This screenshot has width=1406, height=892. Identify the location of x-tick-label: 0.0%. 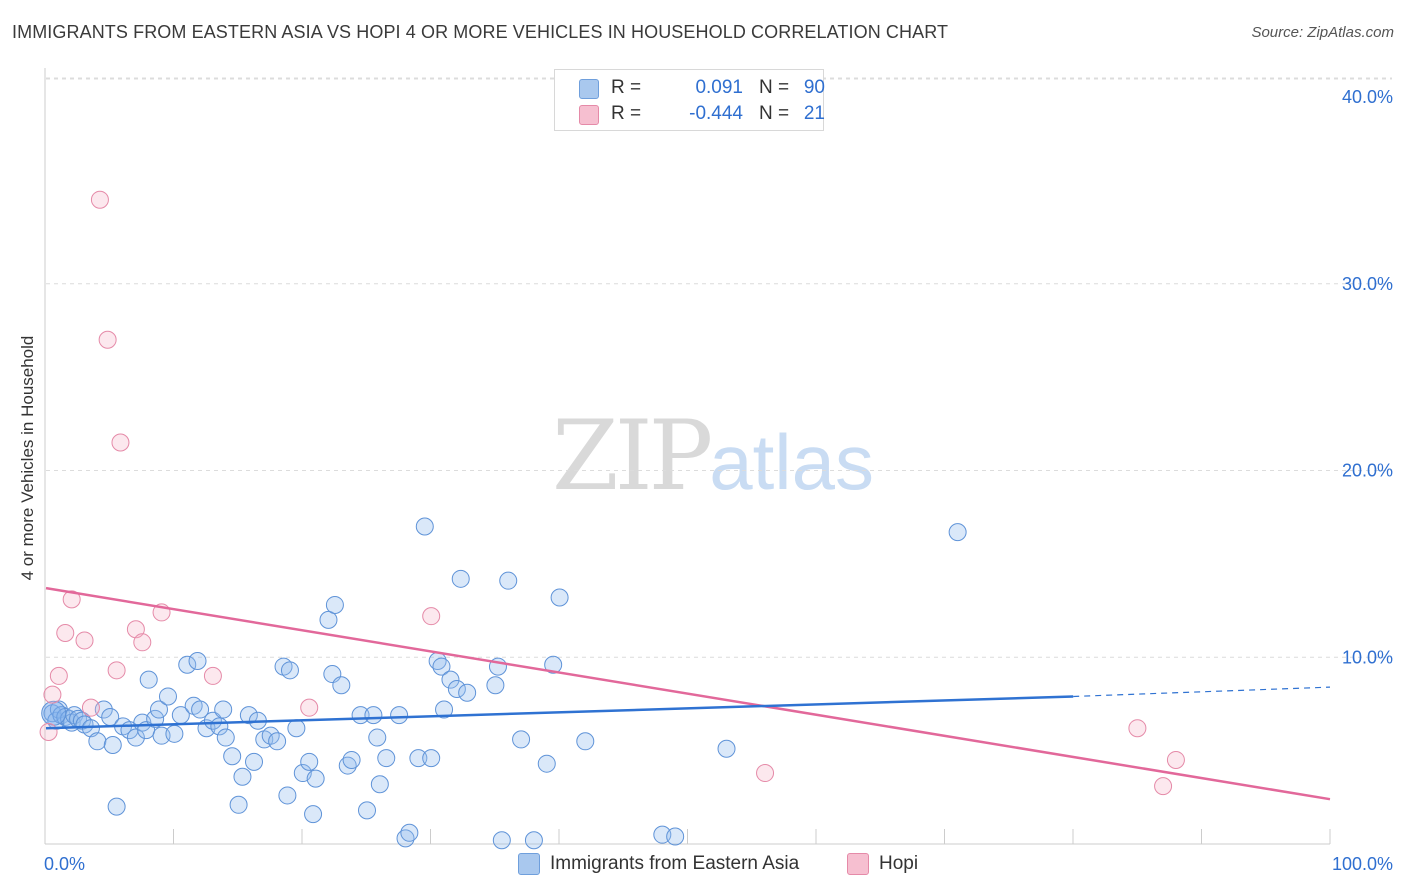
(64, 864).